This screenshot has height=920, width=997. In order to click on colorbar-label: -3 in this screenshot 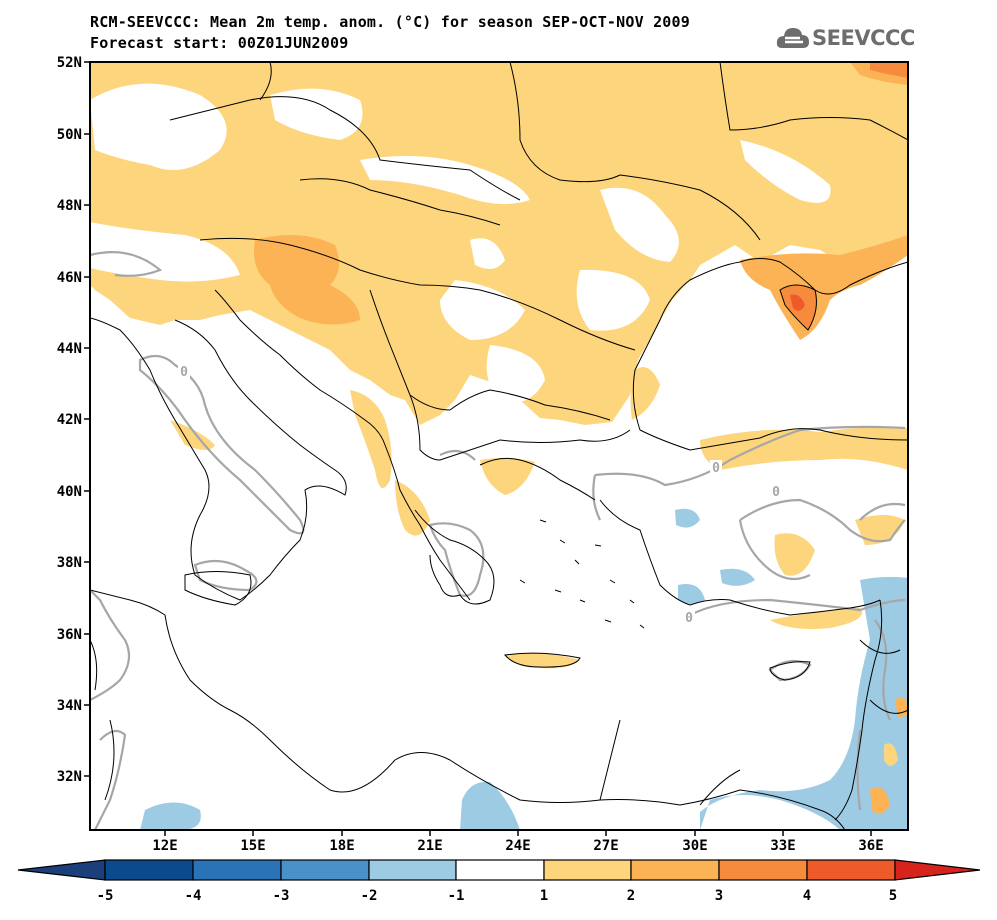, I will do `click(281, 896)`.